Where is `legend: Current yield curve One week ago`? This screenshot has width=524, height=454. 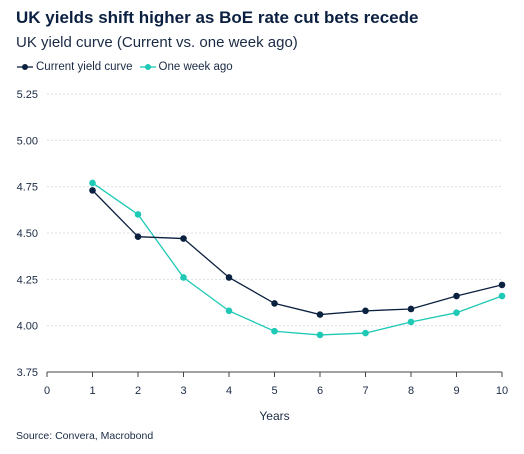 legend: Current yield curve One week ago is located at coordinates (127, 67).